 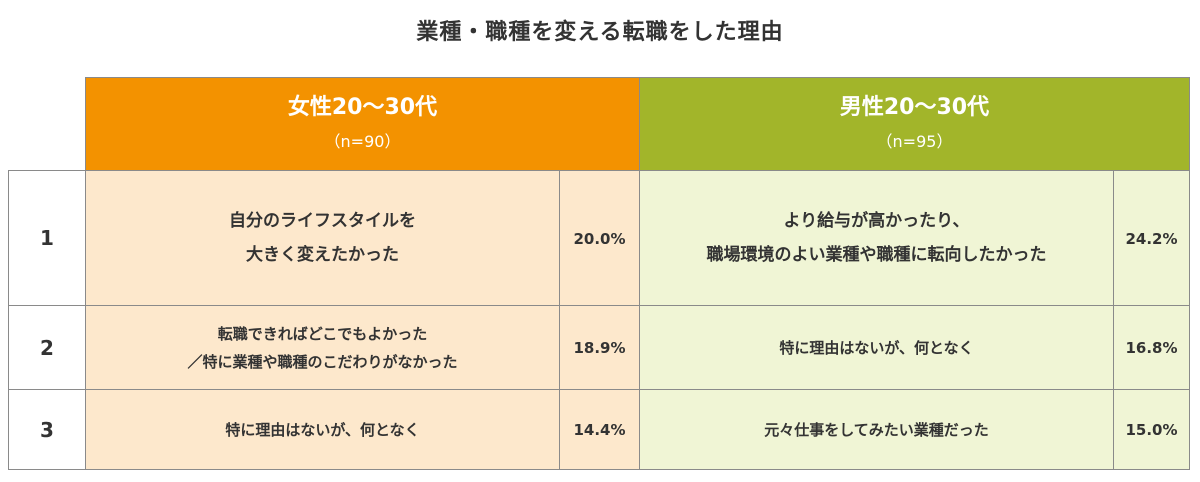 I want to click on female-reason: 転職できればどこでもよかった ／特に業種や職種のこだわりがなかった, so click(x=322, y=347).